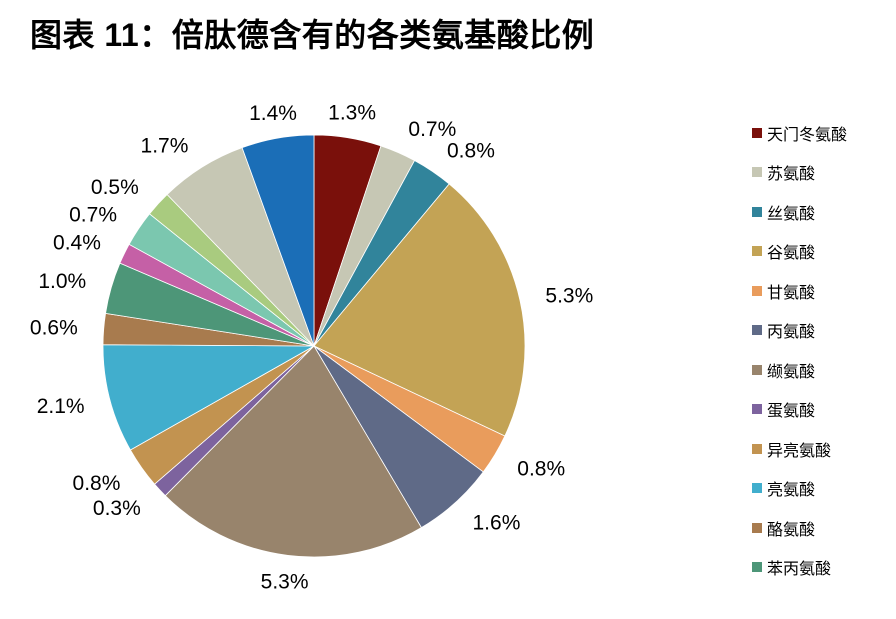 This screenshot has width=896, height=619. What do you see at coordinates (791, 214) in the screenshot?
I see `legend-item-label: 丝氨酸` at bounding box center [791, 214].